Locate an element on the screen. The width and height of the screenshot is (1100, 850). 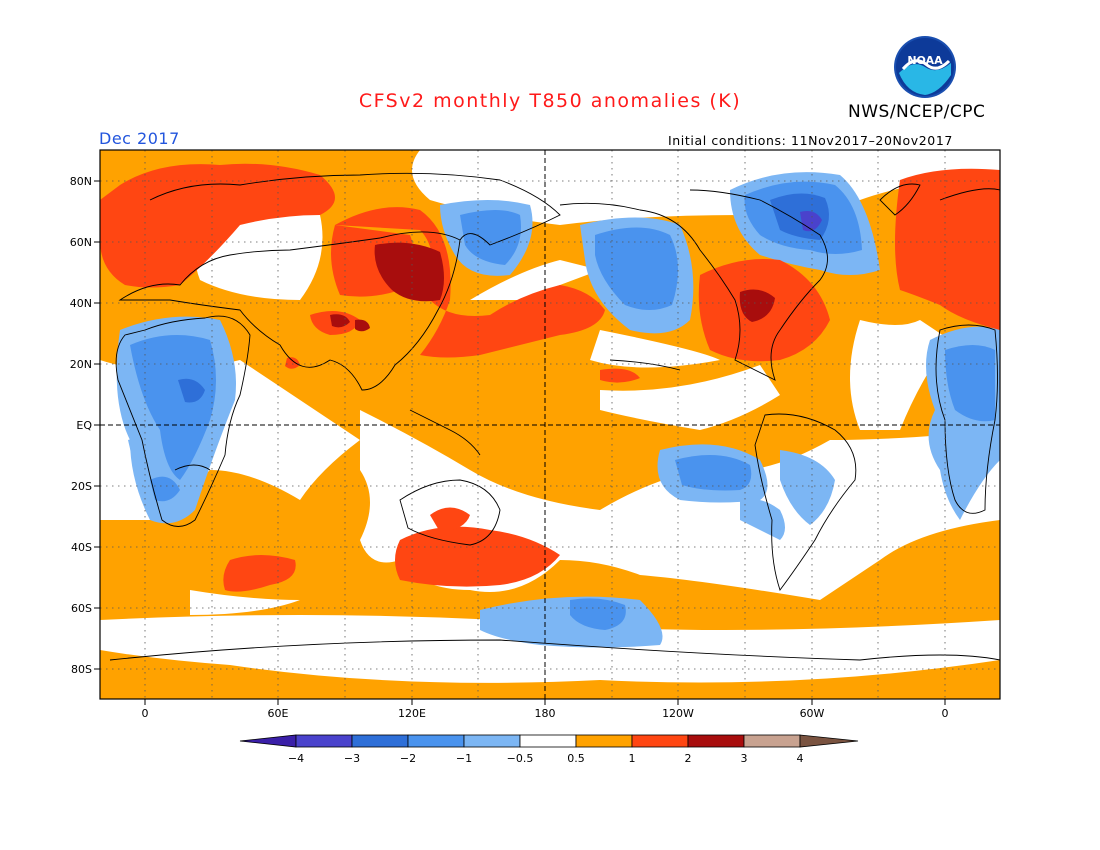
forecast-month: Dec 2017 is located at coordinates (139, 138).